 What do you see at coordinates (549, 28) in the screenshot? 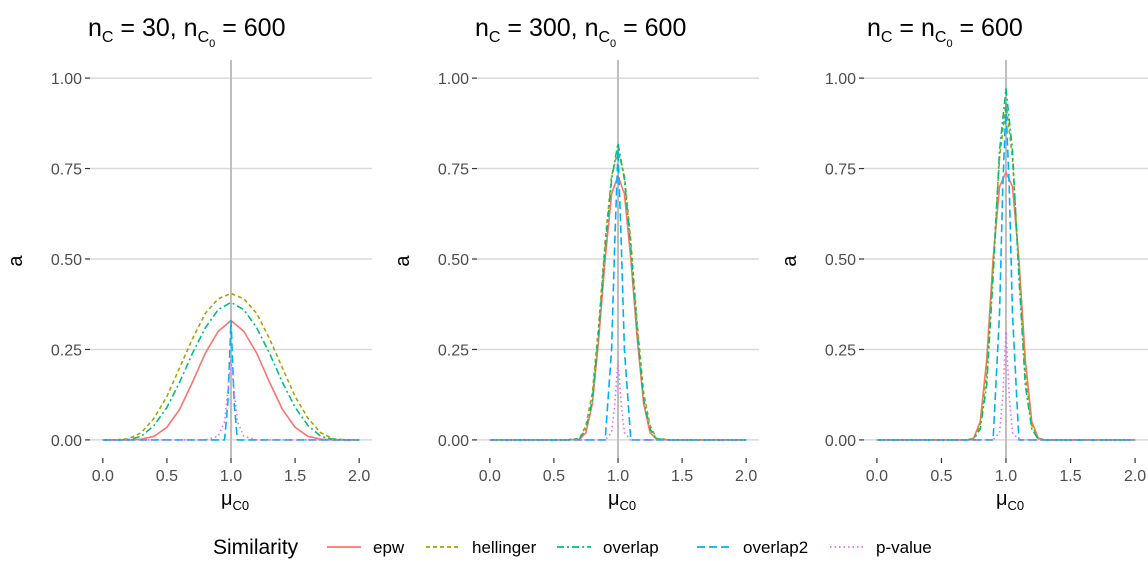
I see `panel-title-part: = 300, n` at bounding box center [549, 28].